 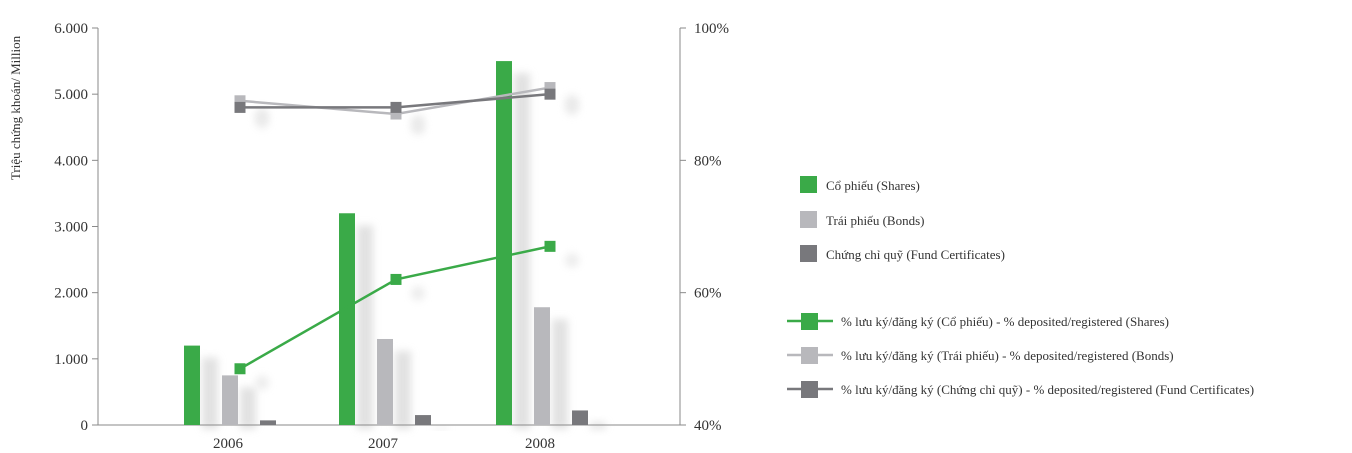 I want to click on x-tick-label: 2006, so click(x=228, y=444).